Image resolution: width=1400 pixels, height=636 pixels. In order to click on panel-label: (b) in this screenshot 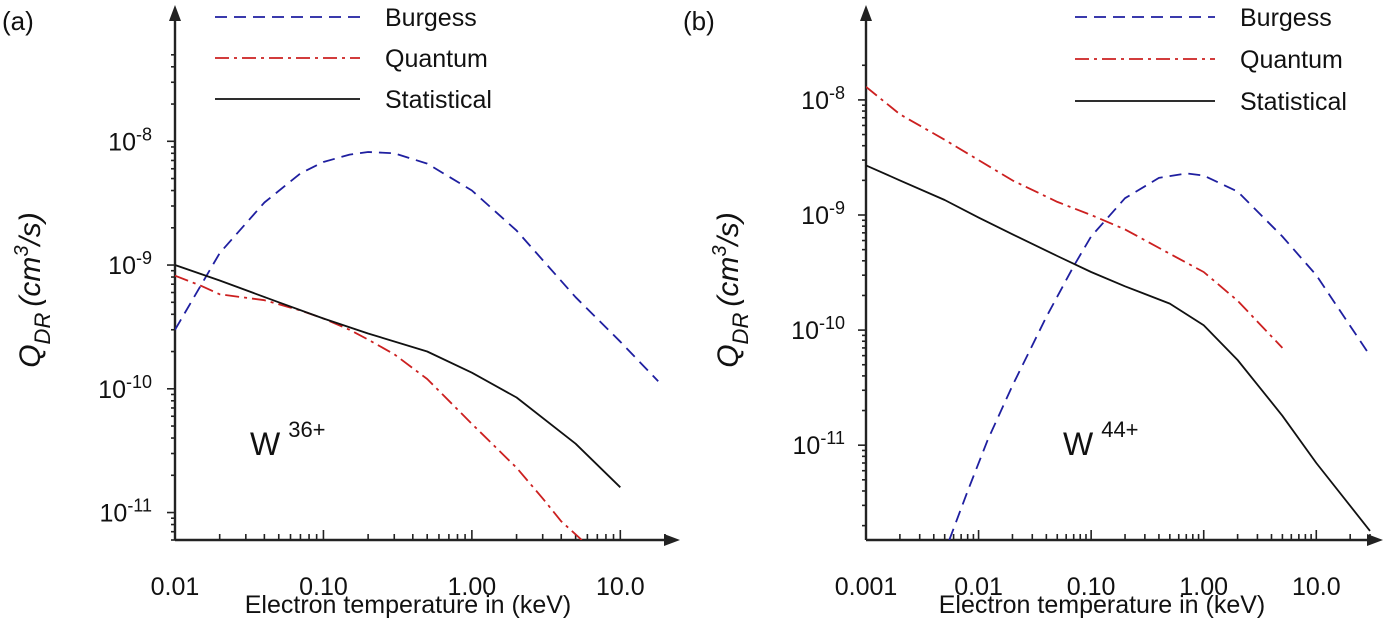, I will do `click(699, 21)`.